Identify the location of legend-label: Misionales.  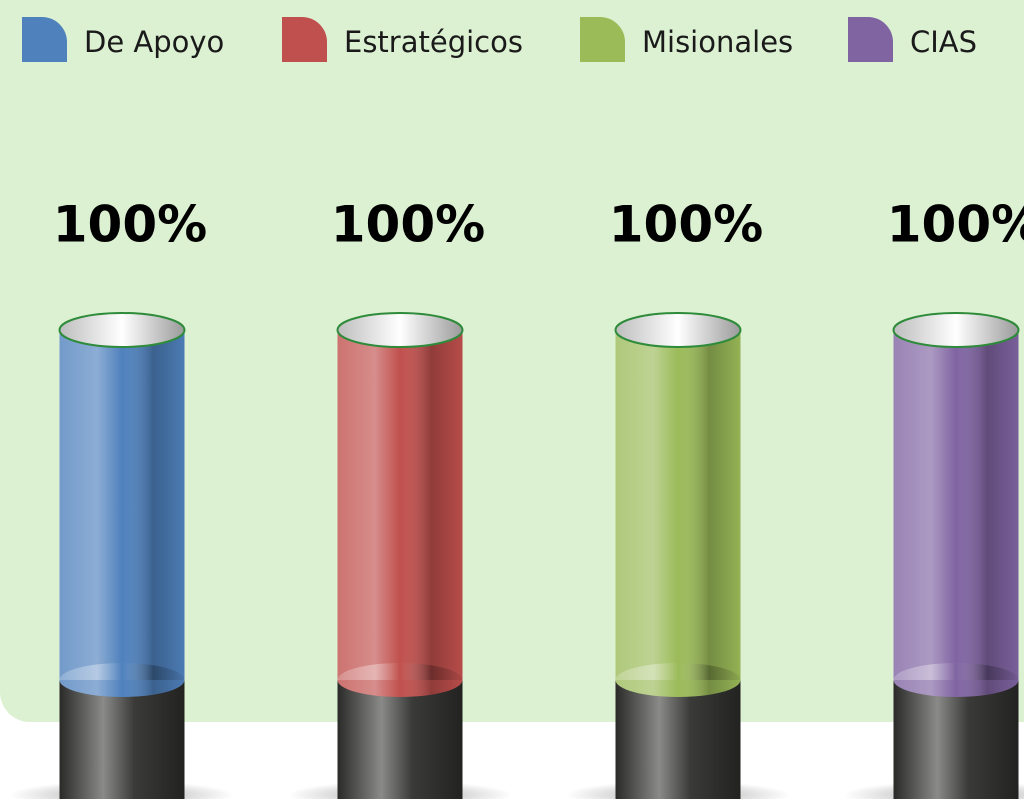
(717, 42).